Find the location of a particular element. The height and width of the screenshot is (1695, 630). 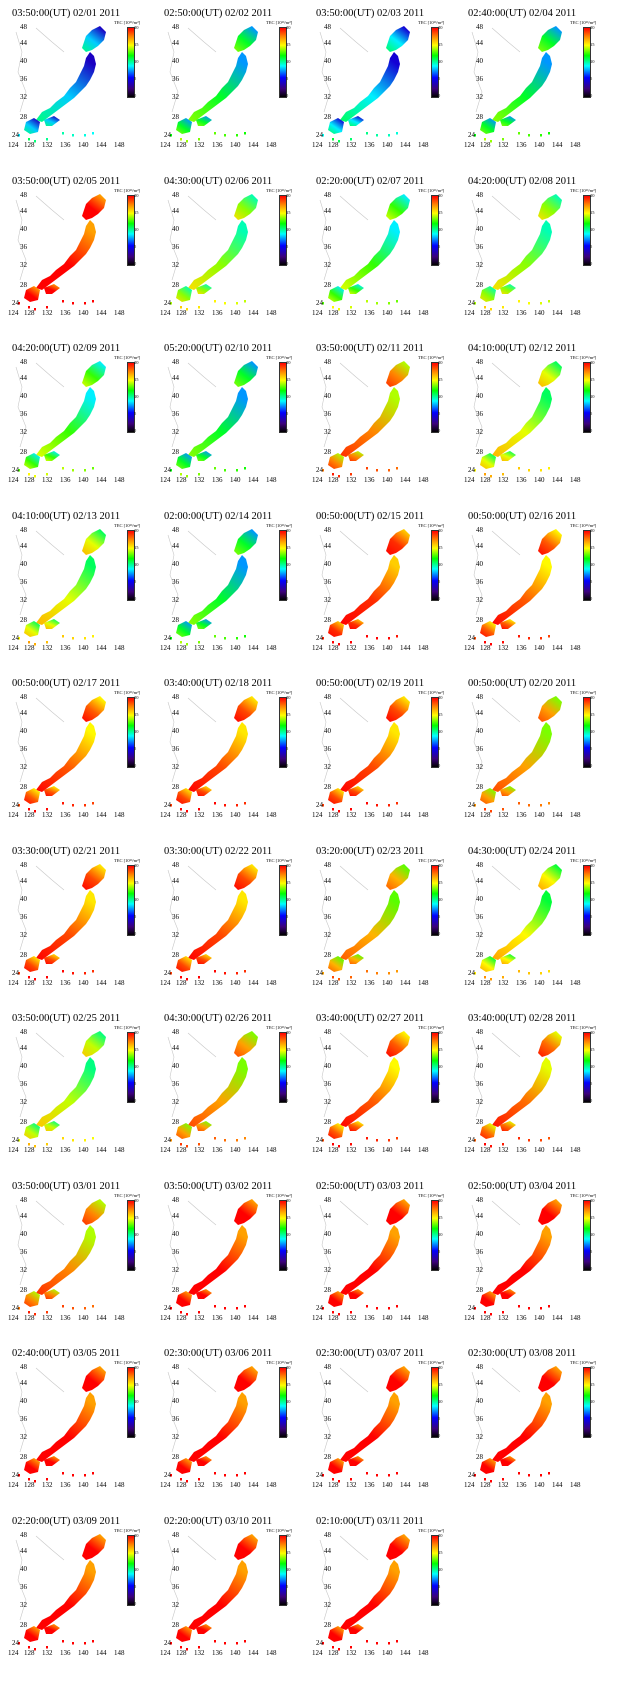

panel-title: 02:00:00(UT) 02/14 2011 is located at coordinates (218, 516).